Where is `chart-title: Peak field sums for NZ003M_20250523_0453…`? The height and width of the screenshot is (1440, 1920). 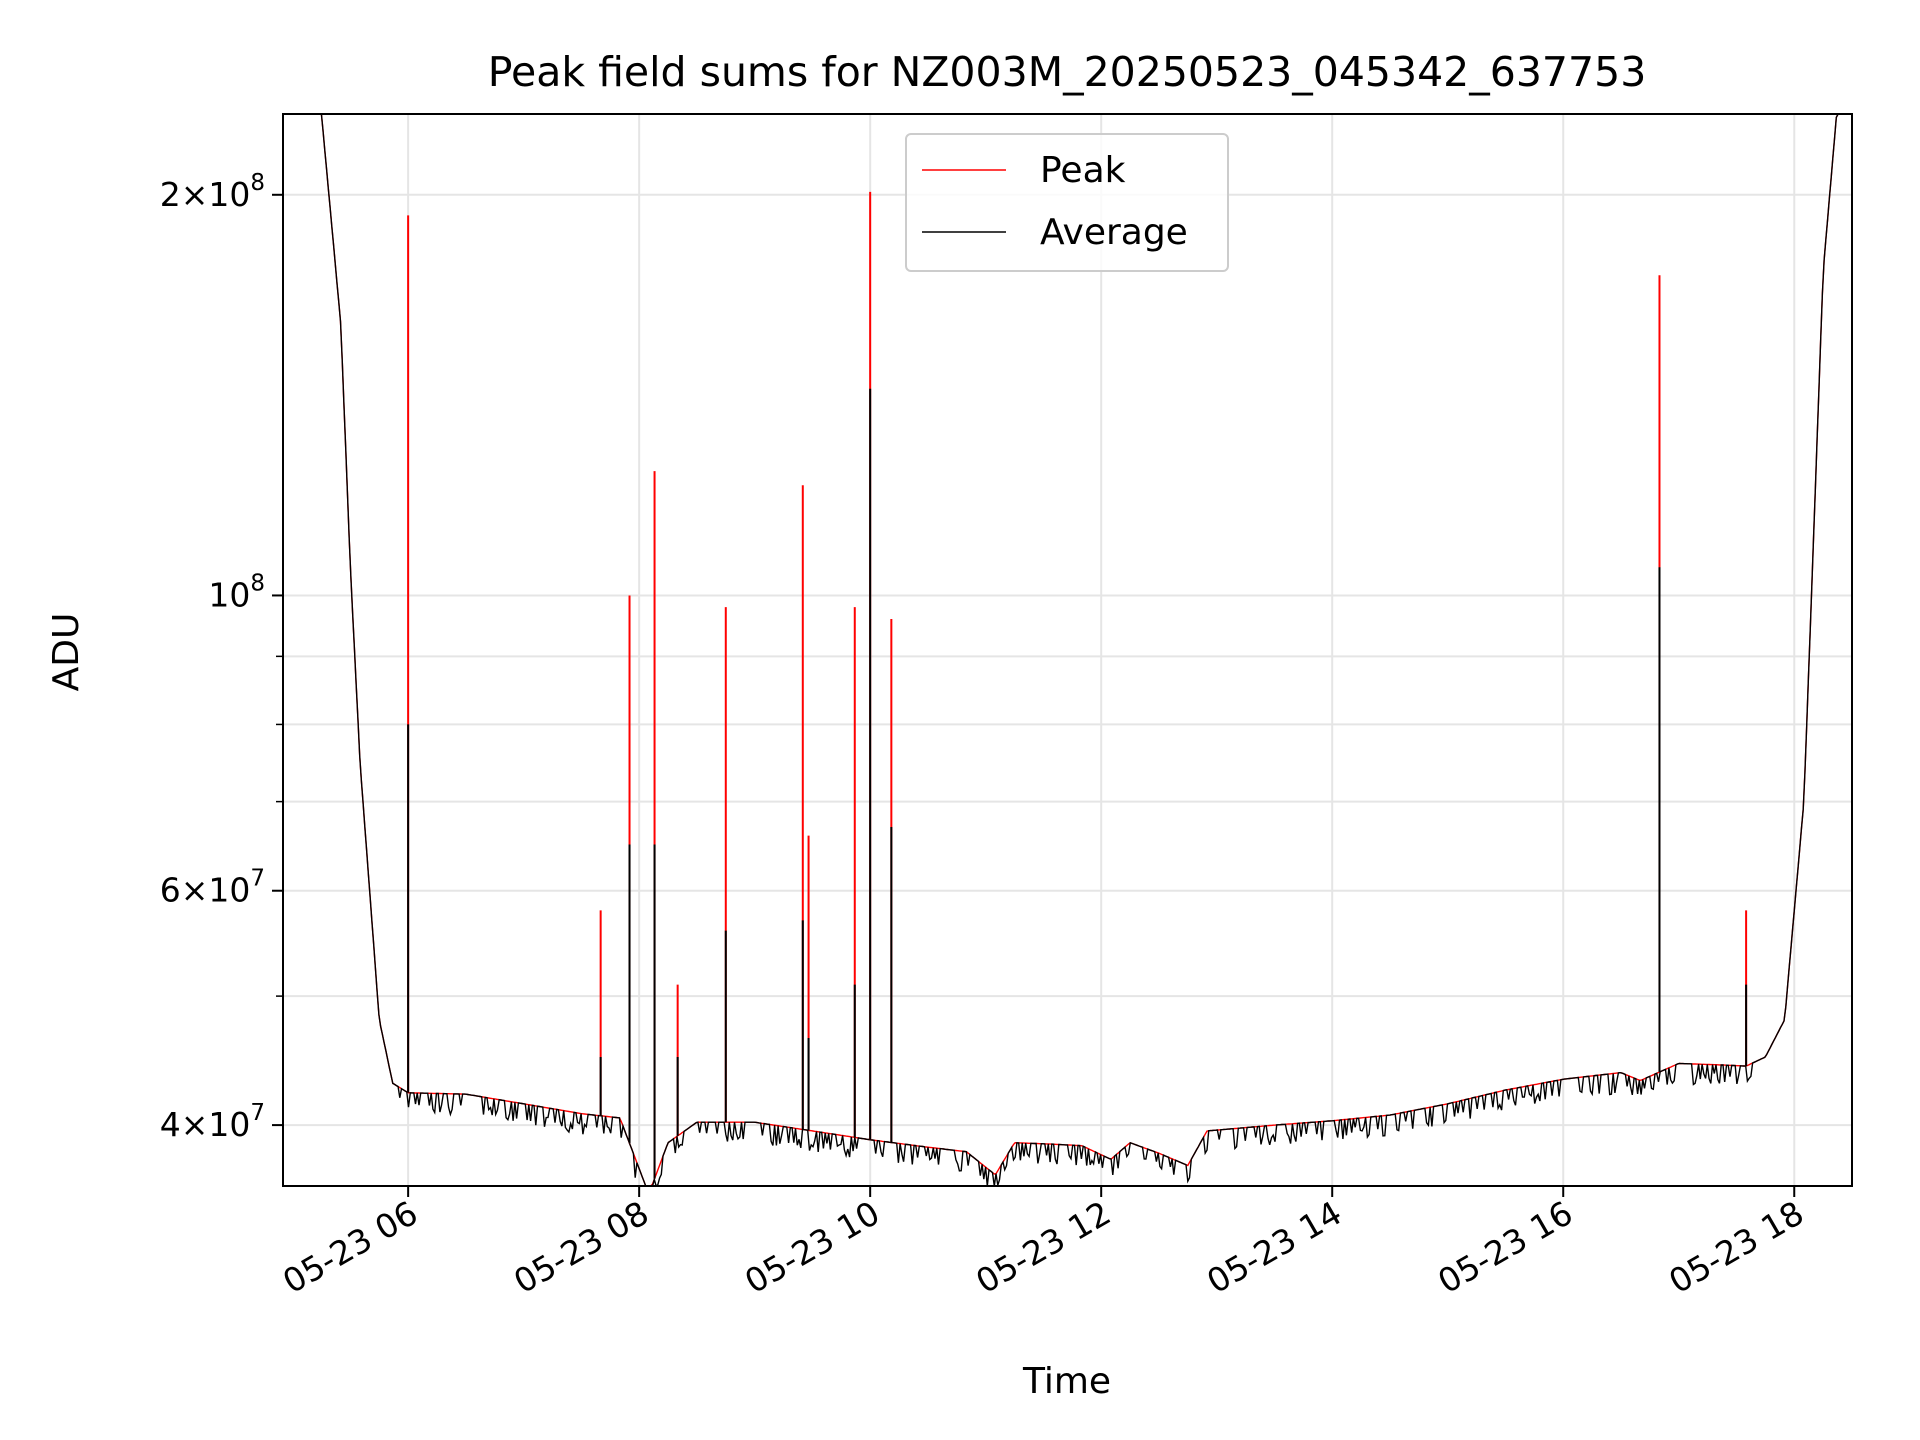
chart-title: Peak field sums for NZ003M_20250523_0453… is located at coordinates (1067, 72).